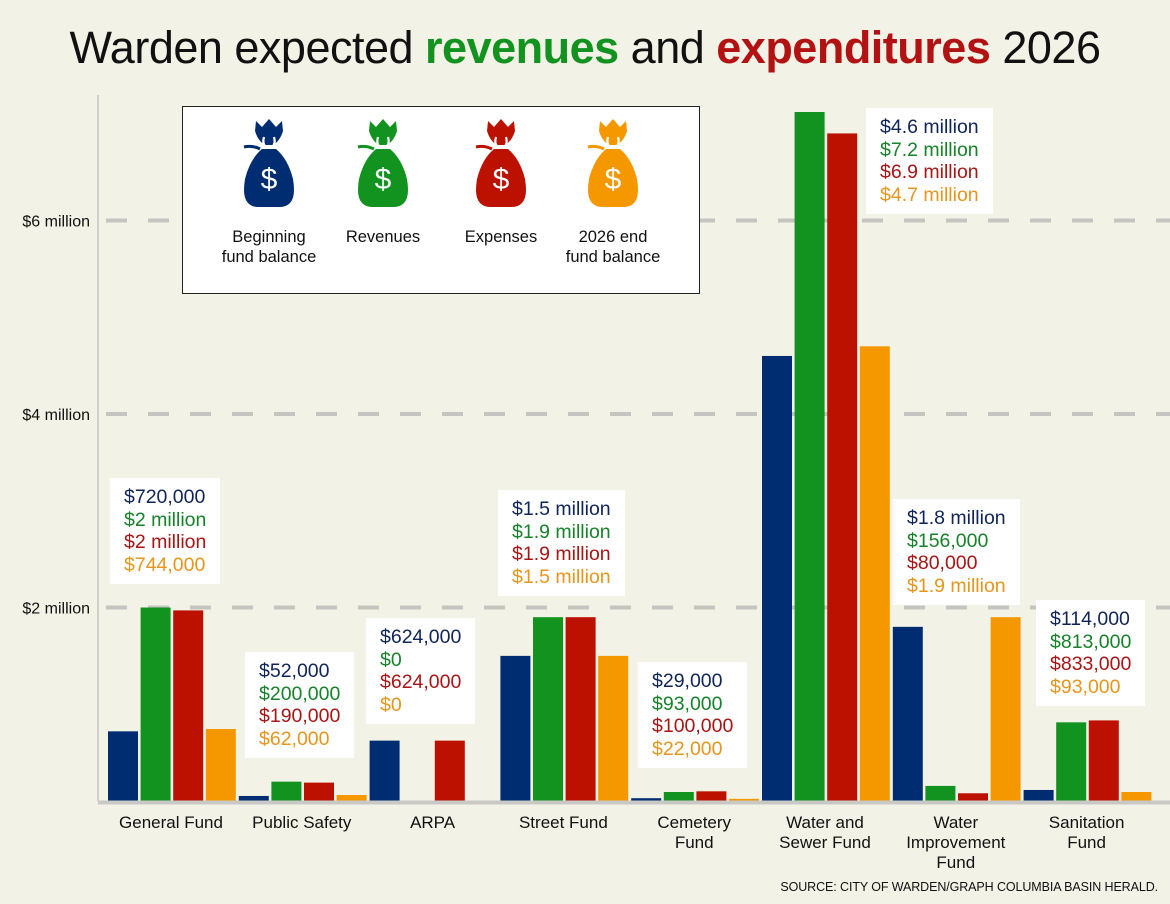 This screenshot has width=1170, height=904. Describe the element at coordinates (825, 822) in the screenshot. I see `x-tick-label-line: Water and` at that location.